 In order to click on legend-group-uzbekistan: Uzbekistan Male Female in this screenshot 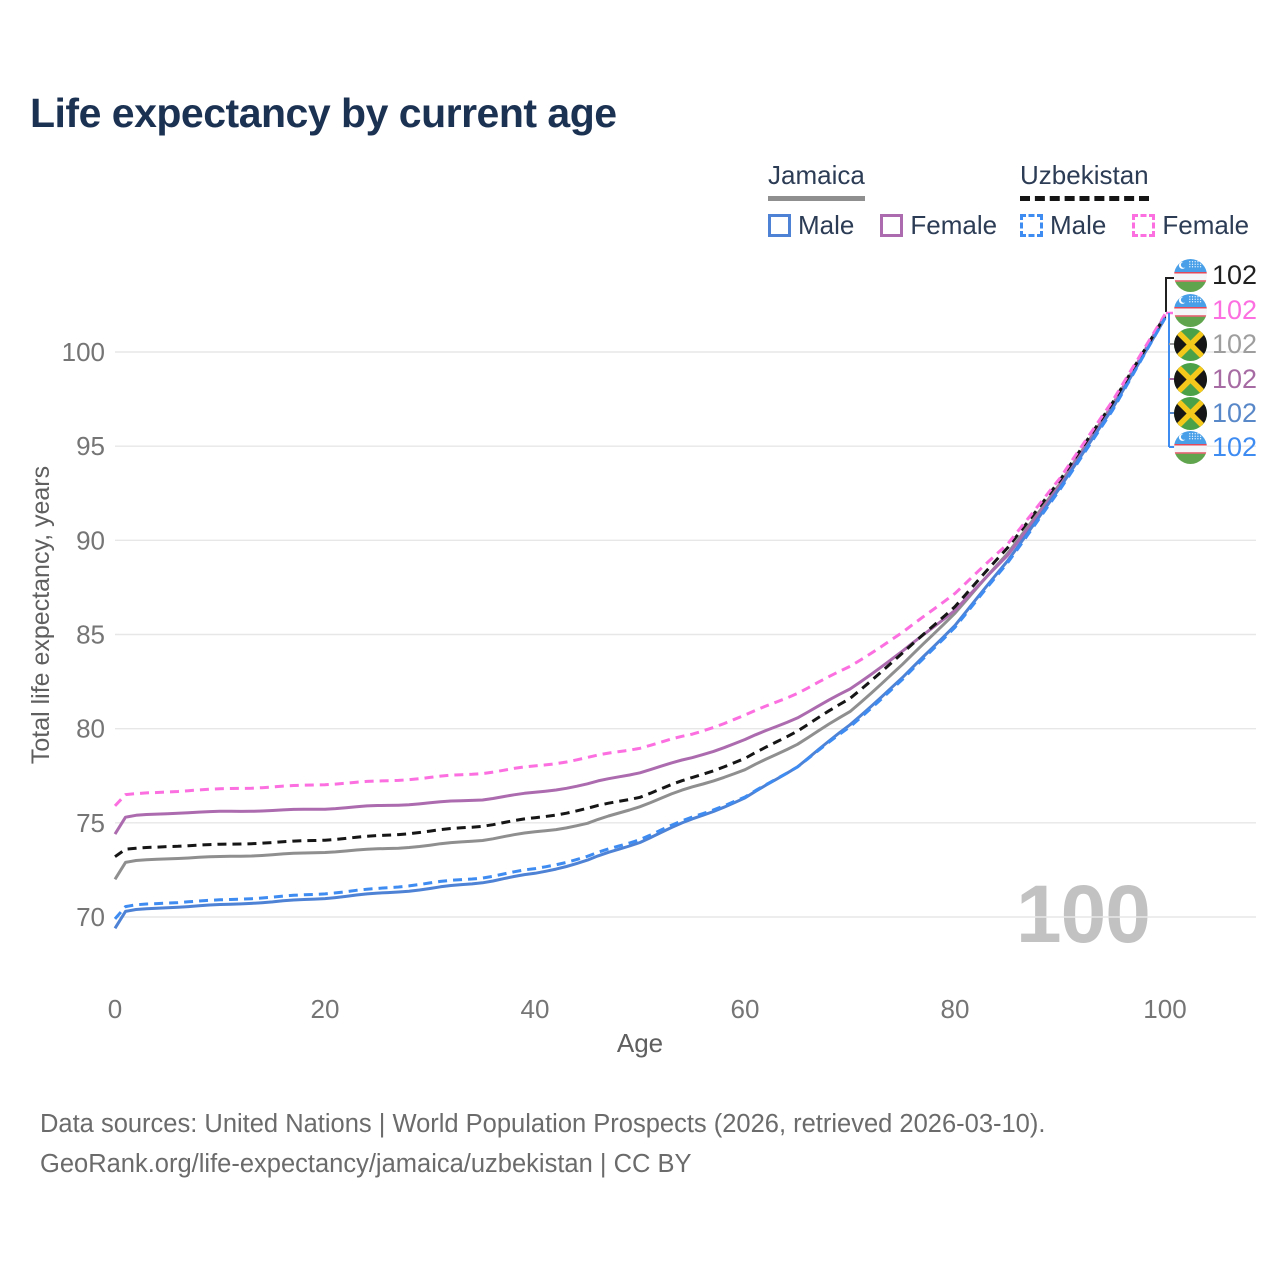, I will do `click(1134, 200)`.